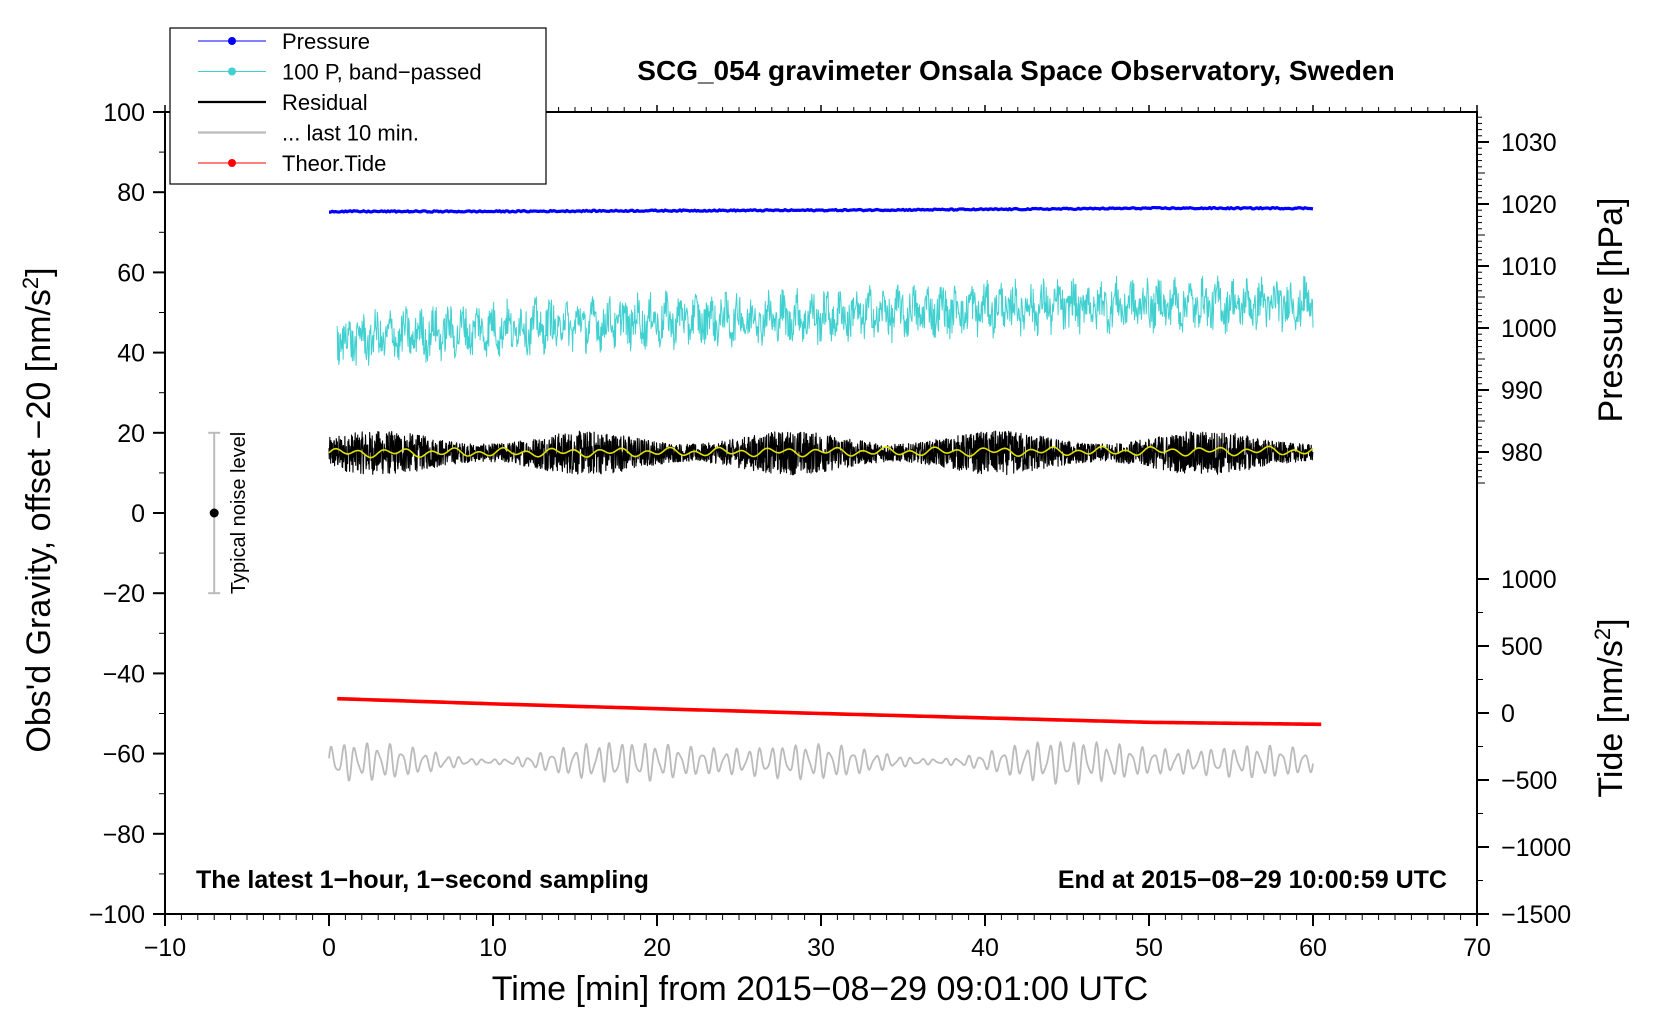  What do you see at coordinates (1529, 781) in the screenshot?
I see `tide-tick-label: −500` at bounding box center [1529, 781].